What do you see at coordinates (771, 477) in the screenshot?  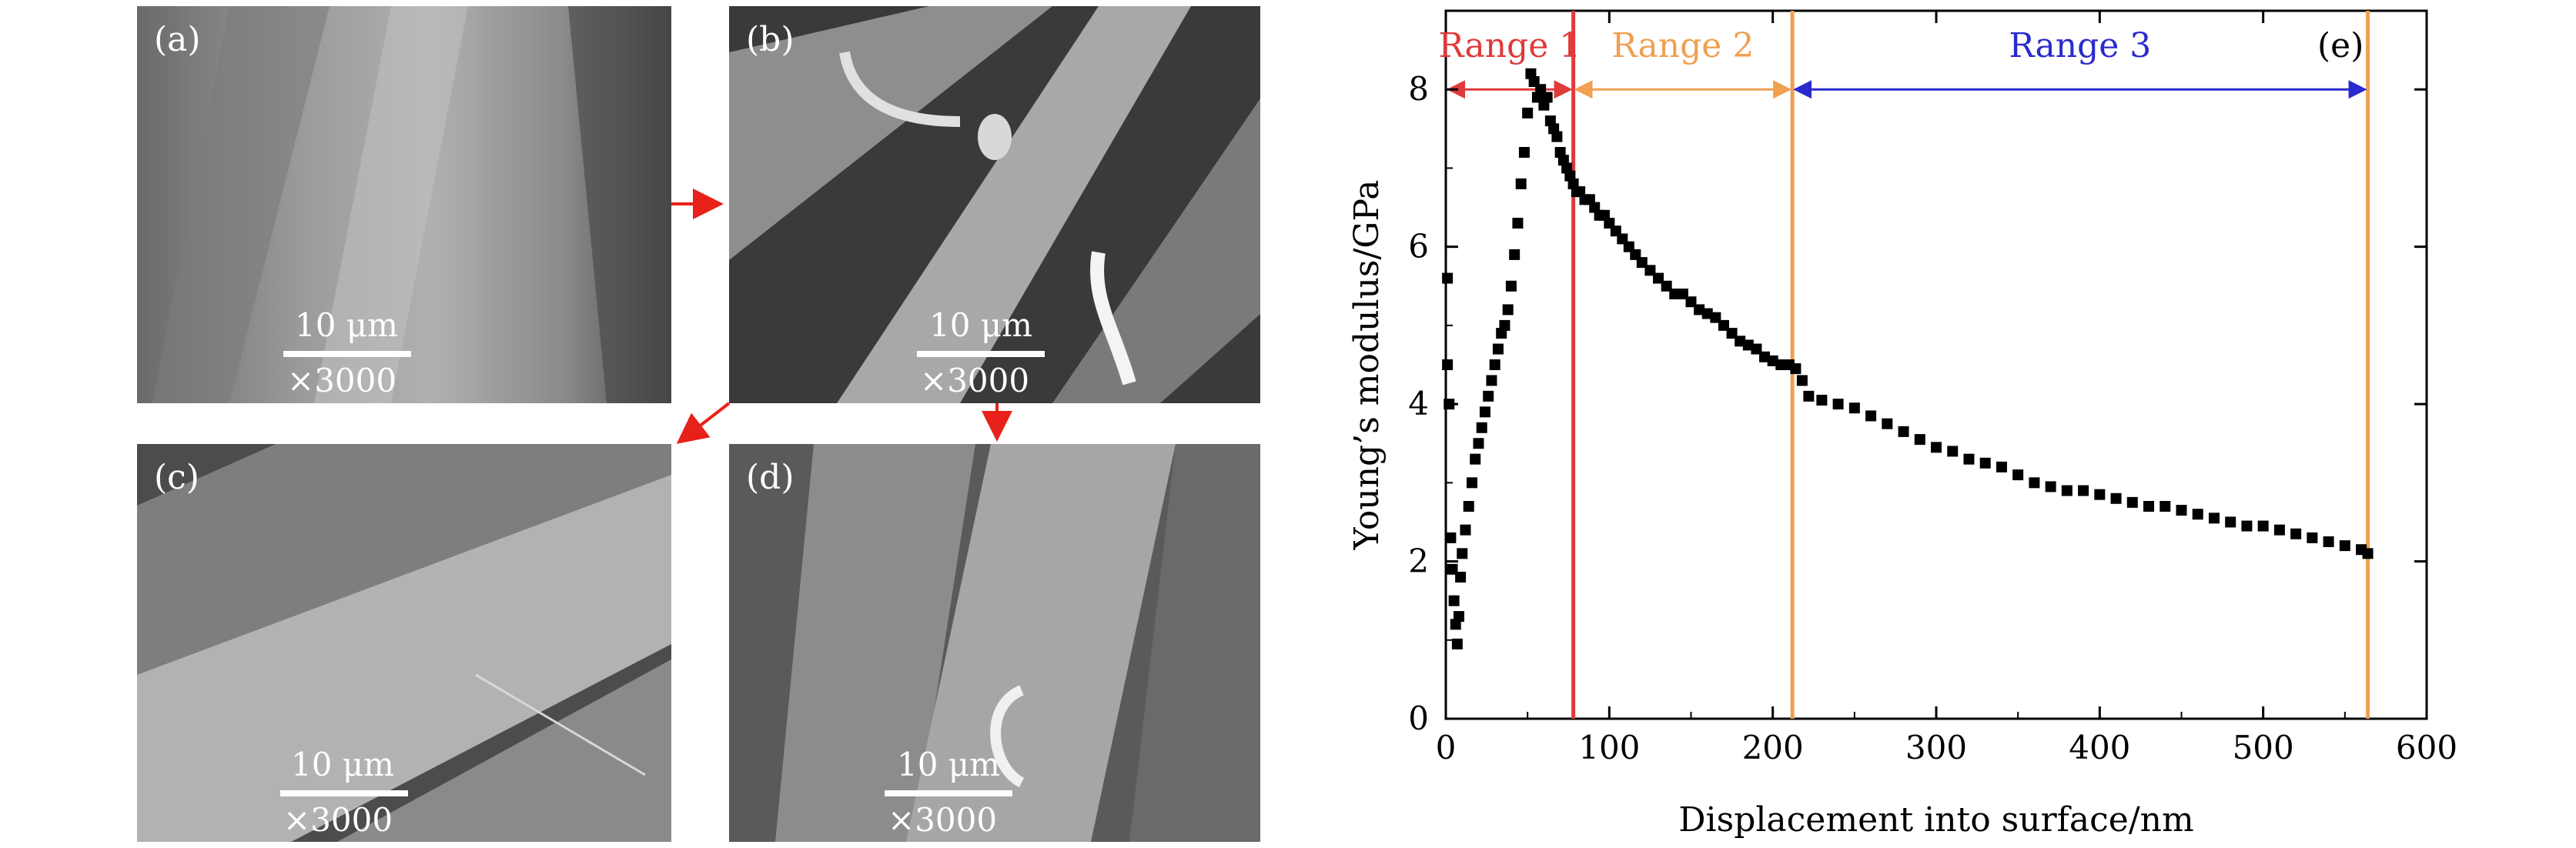 I see `panel-label: (d)` at bounding box center [771, 477].